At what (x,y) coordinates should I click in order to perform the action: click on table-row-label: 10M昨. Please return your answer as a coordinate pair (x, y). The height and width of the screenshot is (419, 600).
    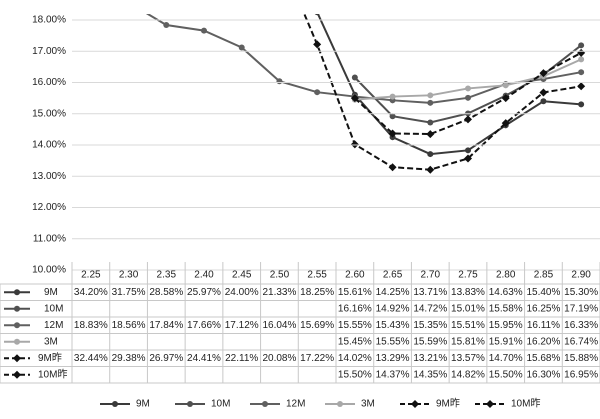
    Looking at the image, I should click on (52, 374).